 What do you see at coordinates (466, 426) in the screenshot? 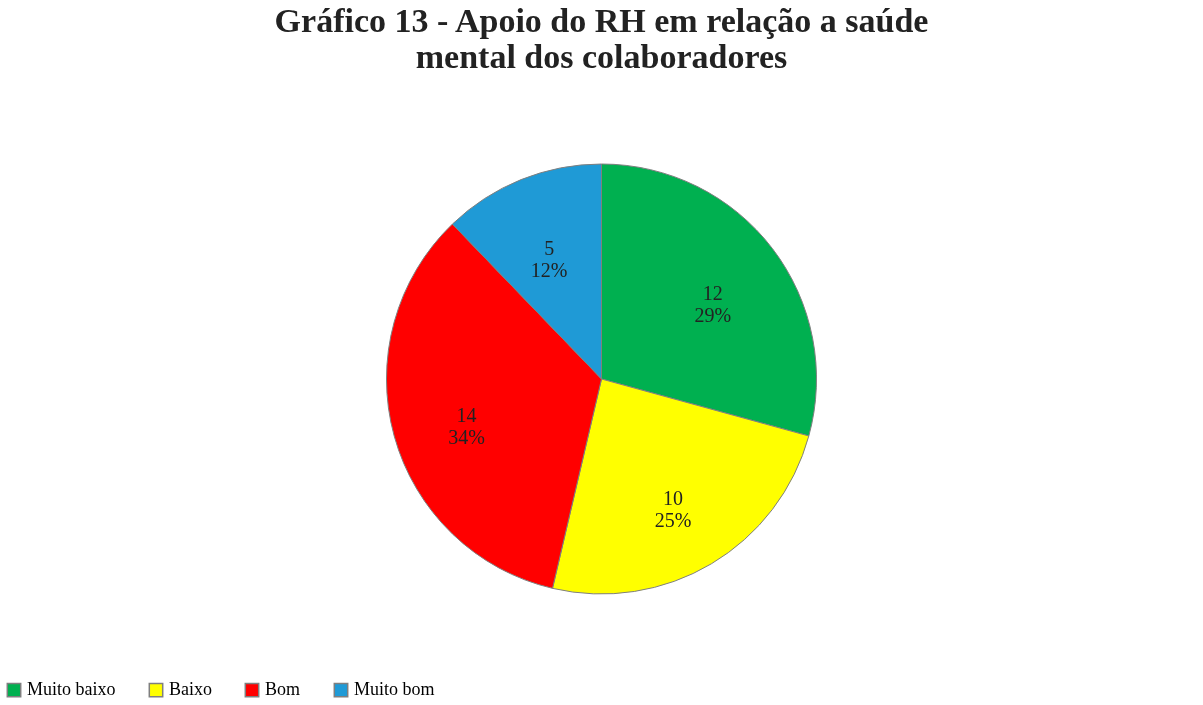
I see `data-label: 14 34%` at bounding box center [466, 426].